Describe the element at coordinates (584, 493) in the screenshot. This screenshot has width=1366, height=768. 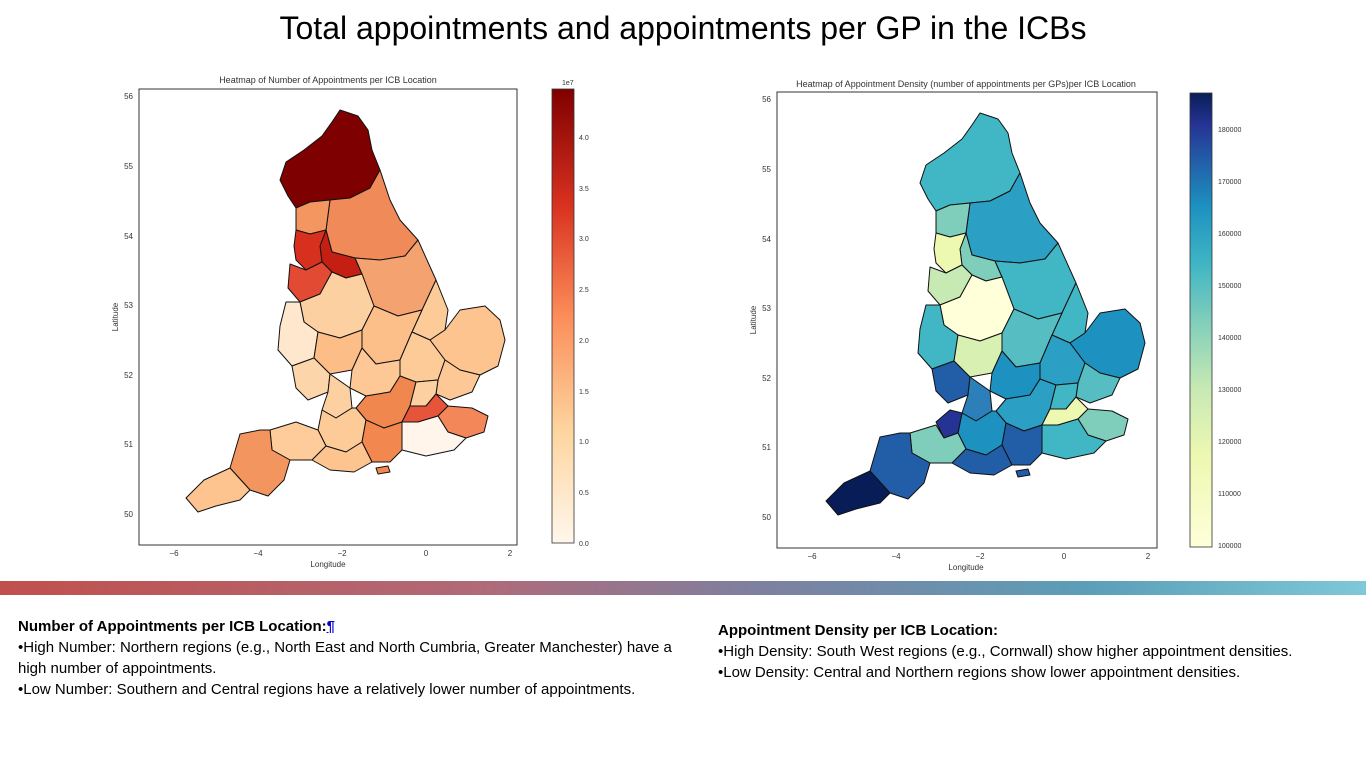
I see `colorbar-tick: 0.5` at that location.